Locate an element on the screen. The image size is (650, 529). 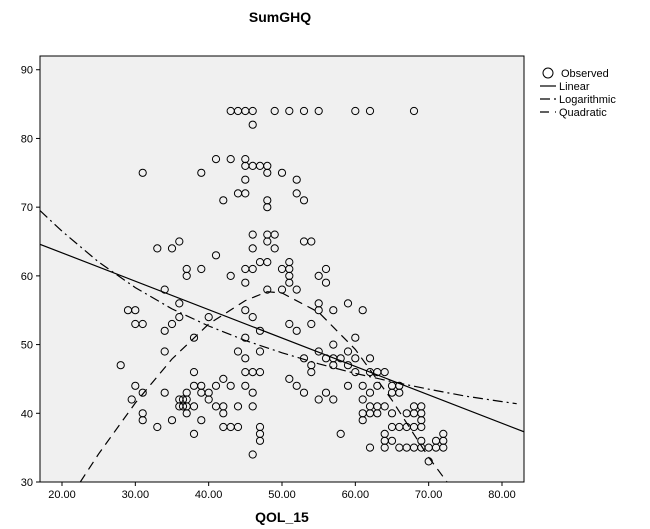
x-tick-label: 40.00 is located at coordinates (209, 495).